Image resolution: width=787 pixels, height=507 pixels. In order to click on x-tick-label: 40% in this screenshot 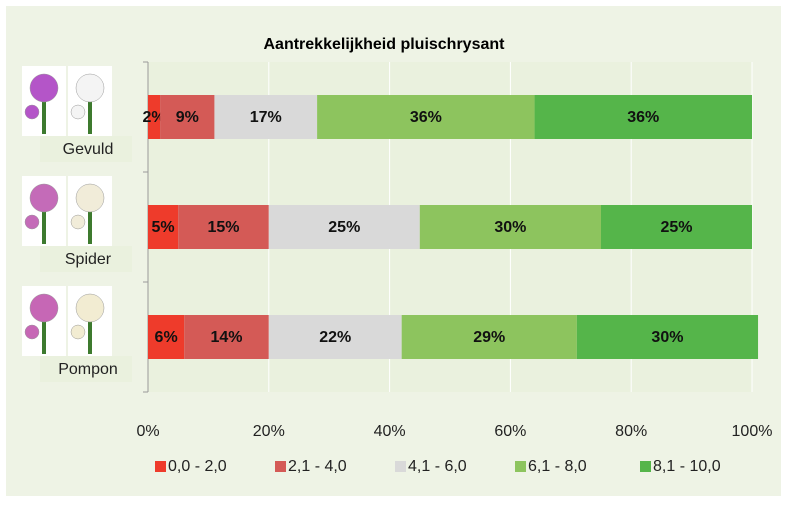, I will do `click(390, 431)`.